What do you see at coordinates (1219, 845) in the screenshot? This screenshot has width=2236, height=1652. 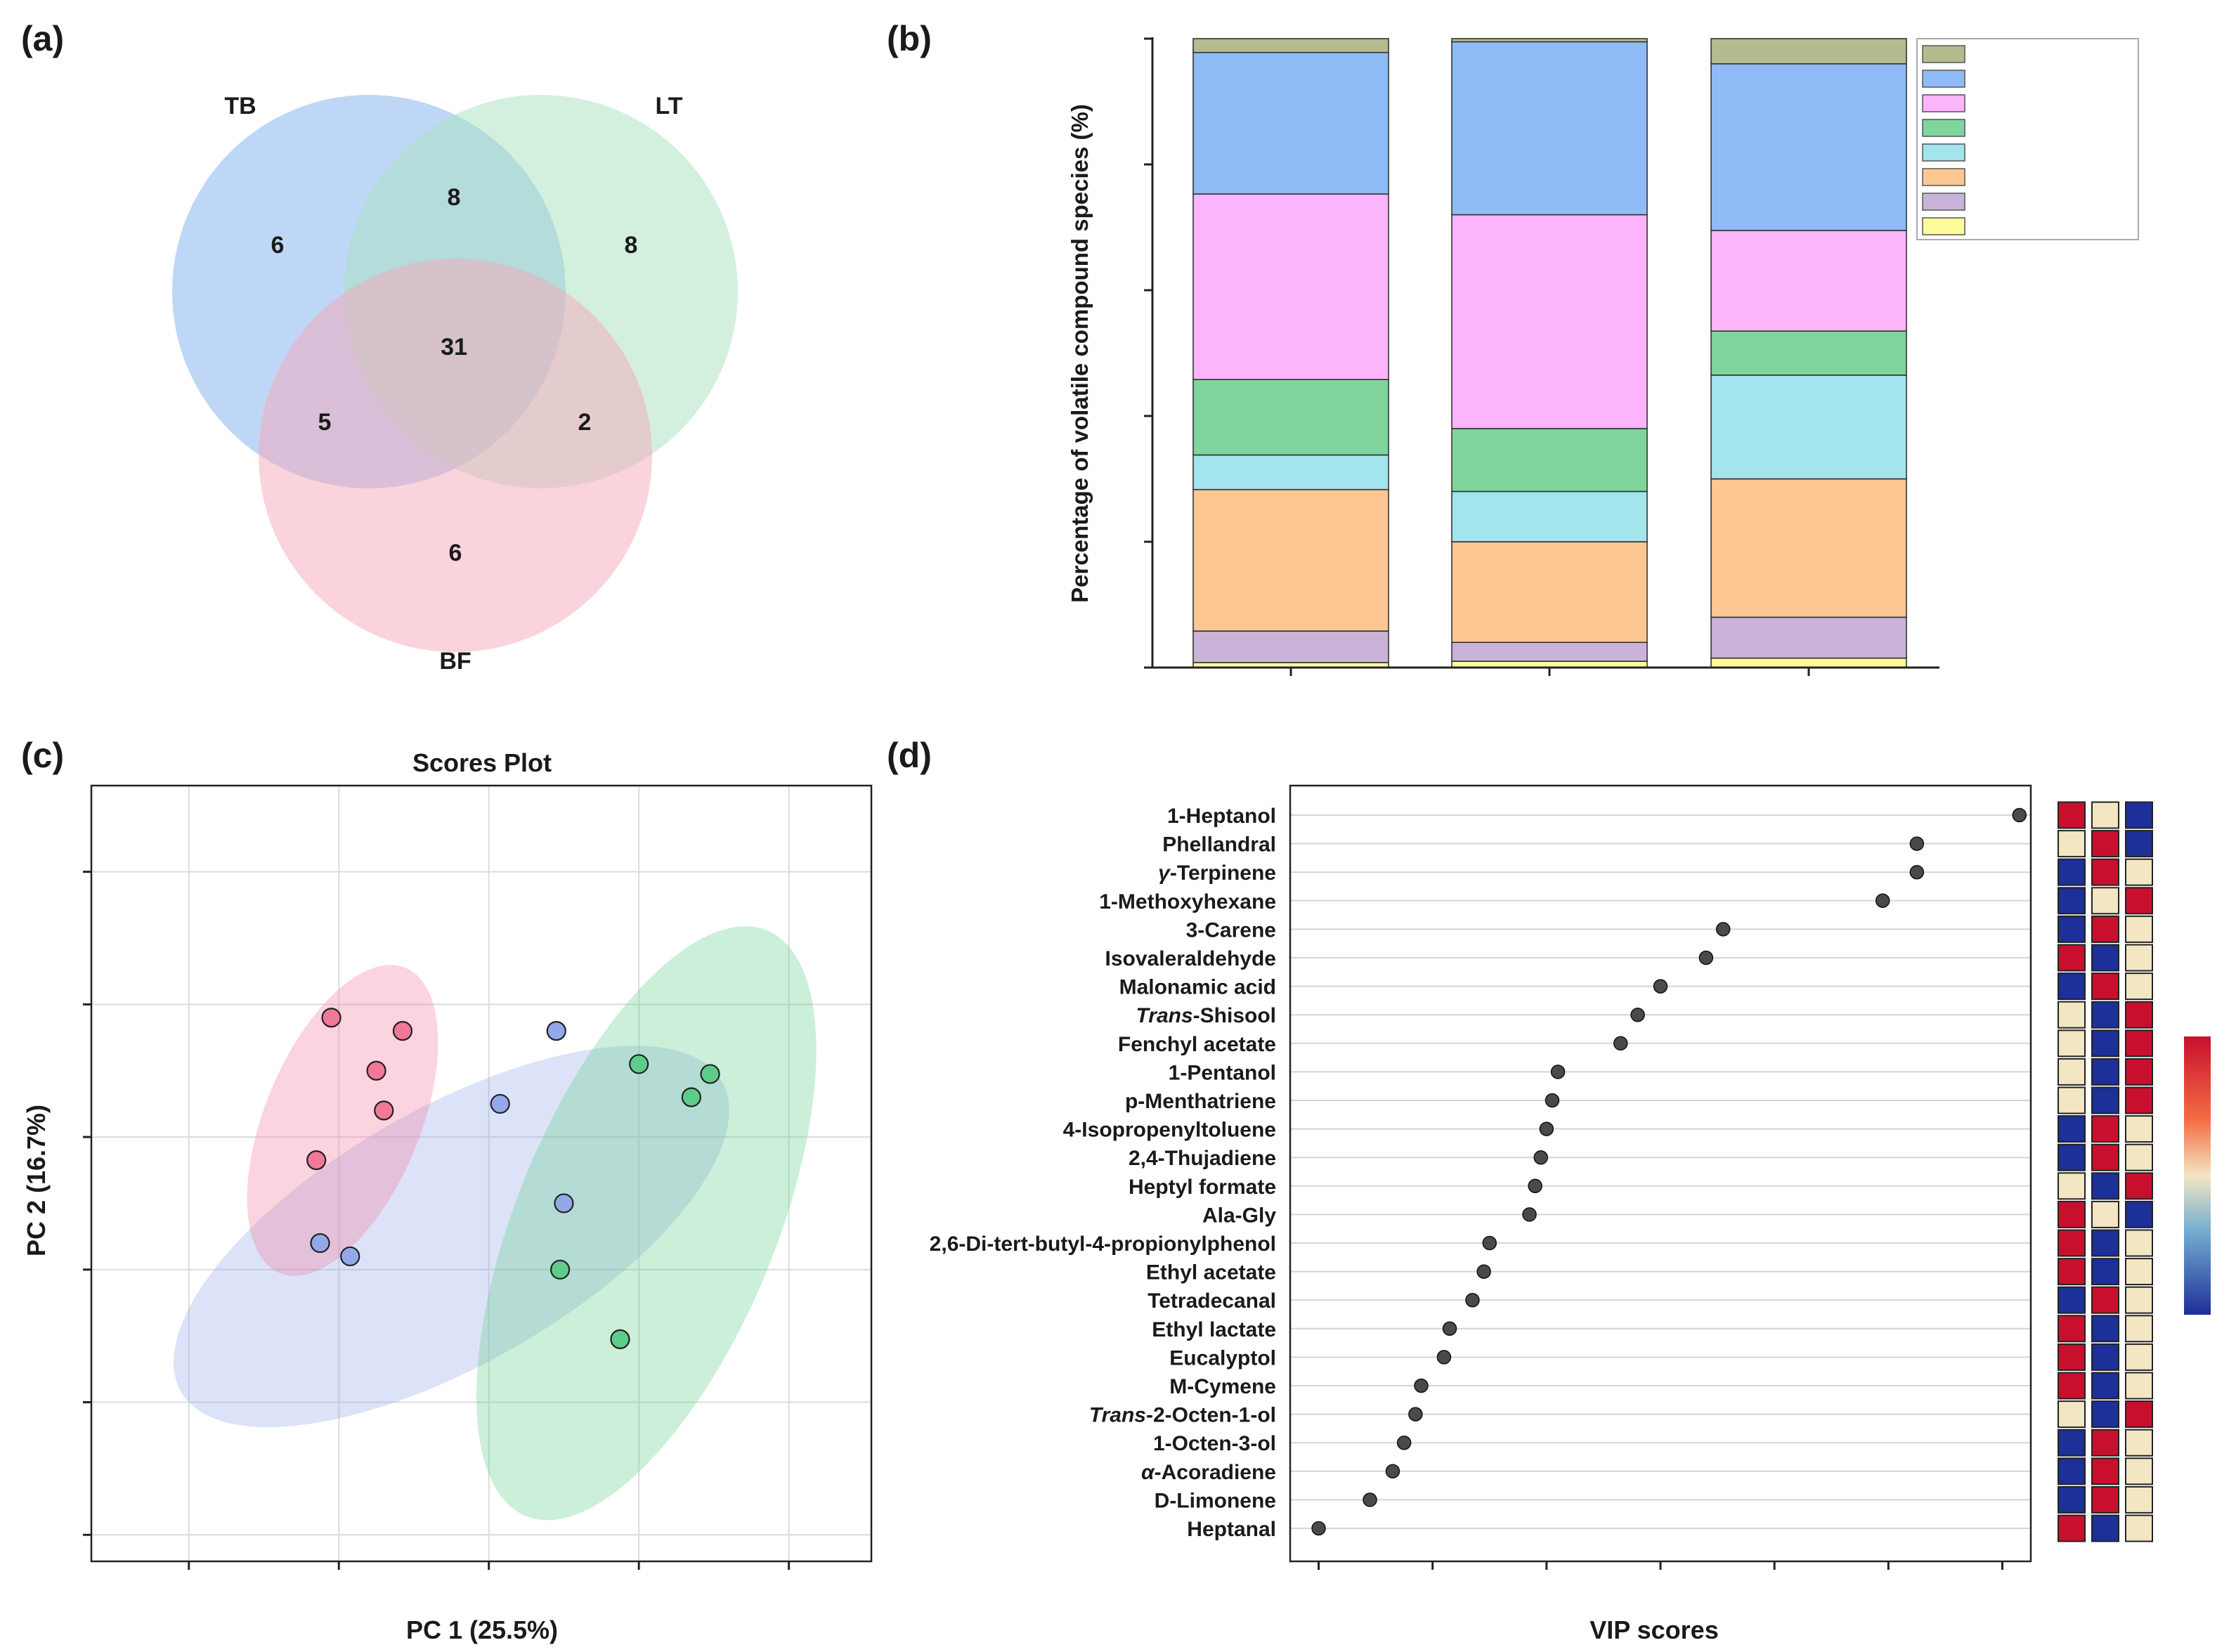 I see `vip-compound-label-1: Phellandral` at bounding box center [1219, 845].